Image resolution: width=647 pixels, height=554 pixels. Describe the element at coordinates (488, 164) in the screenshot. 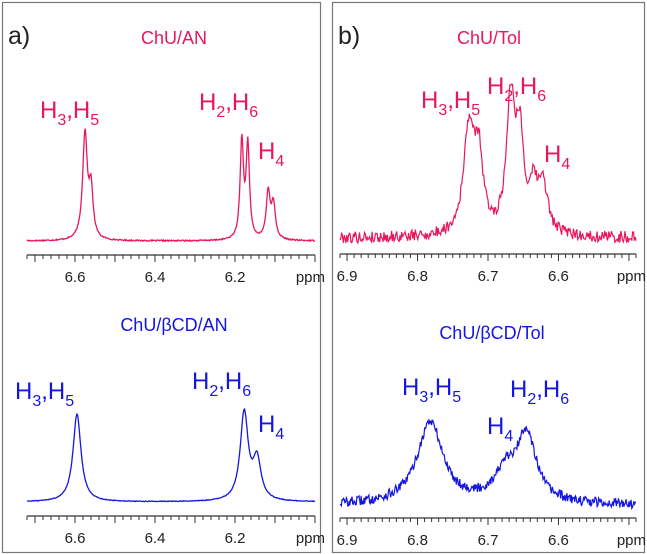

I see `spectrum-trace-chu-tol` at that location.